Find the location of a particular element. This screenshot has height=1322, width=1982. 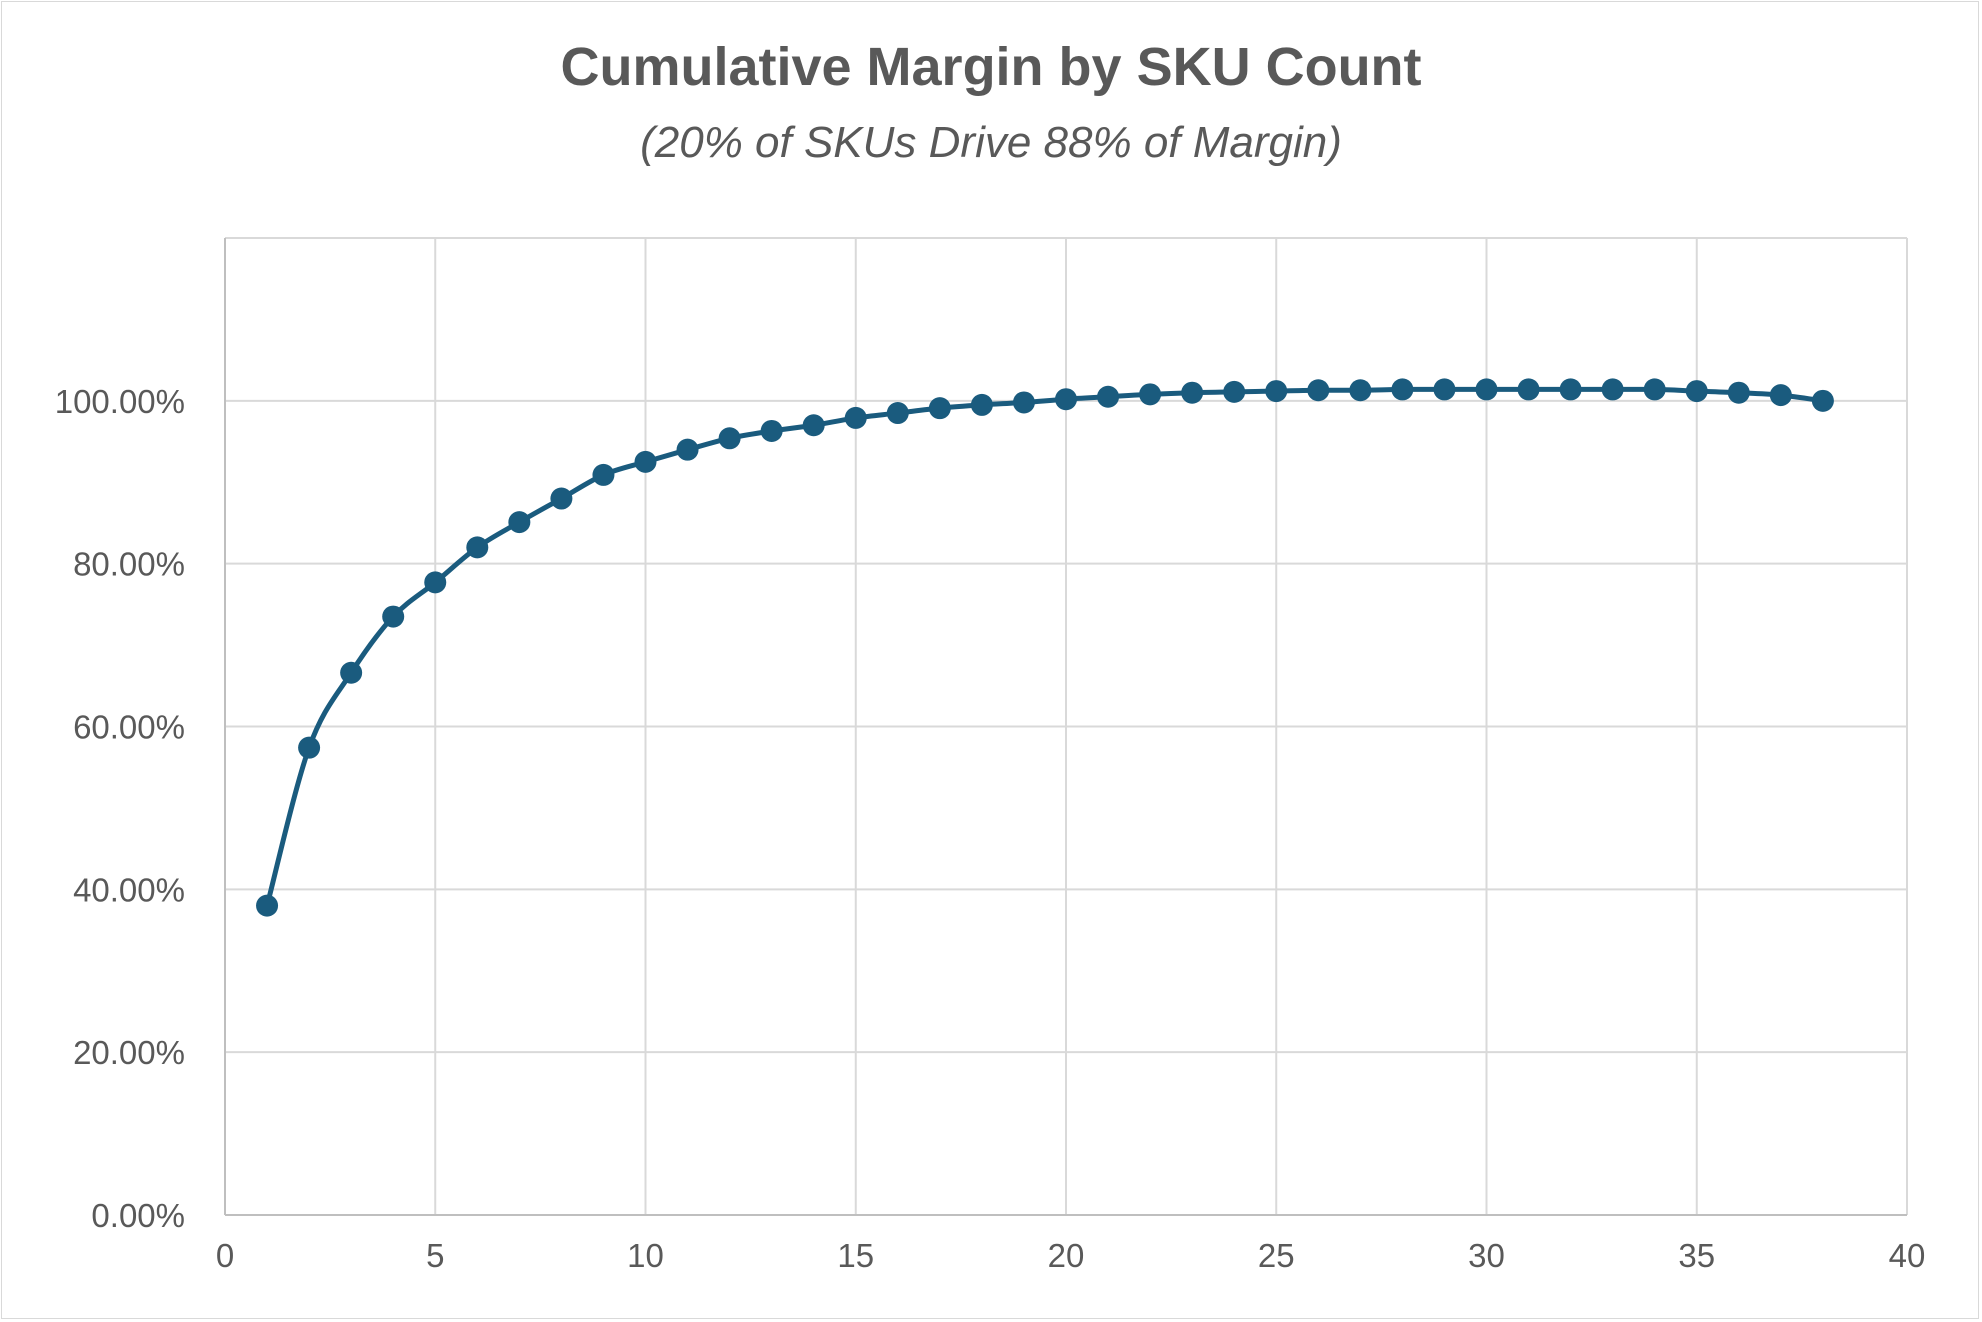

x-tick-label: 5 is located at coordinates (435, 1255).